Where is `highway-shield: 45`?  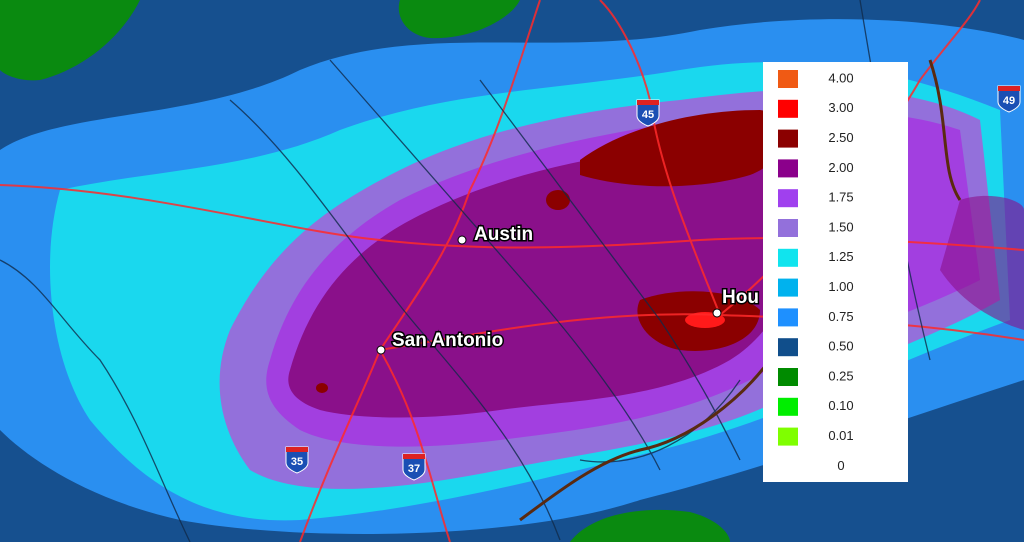
highway-shield: 45 is located at coordinates (648, 113).